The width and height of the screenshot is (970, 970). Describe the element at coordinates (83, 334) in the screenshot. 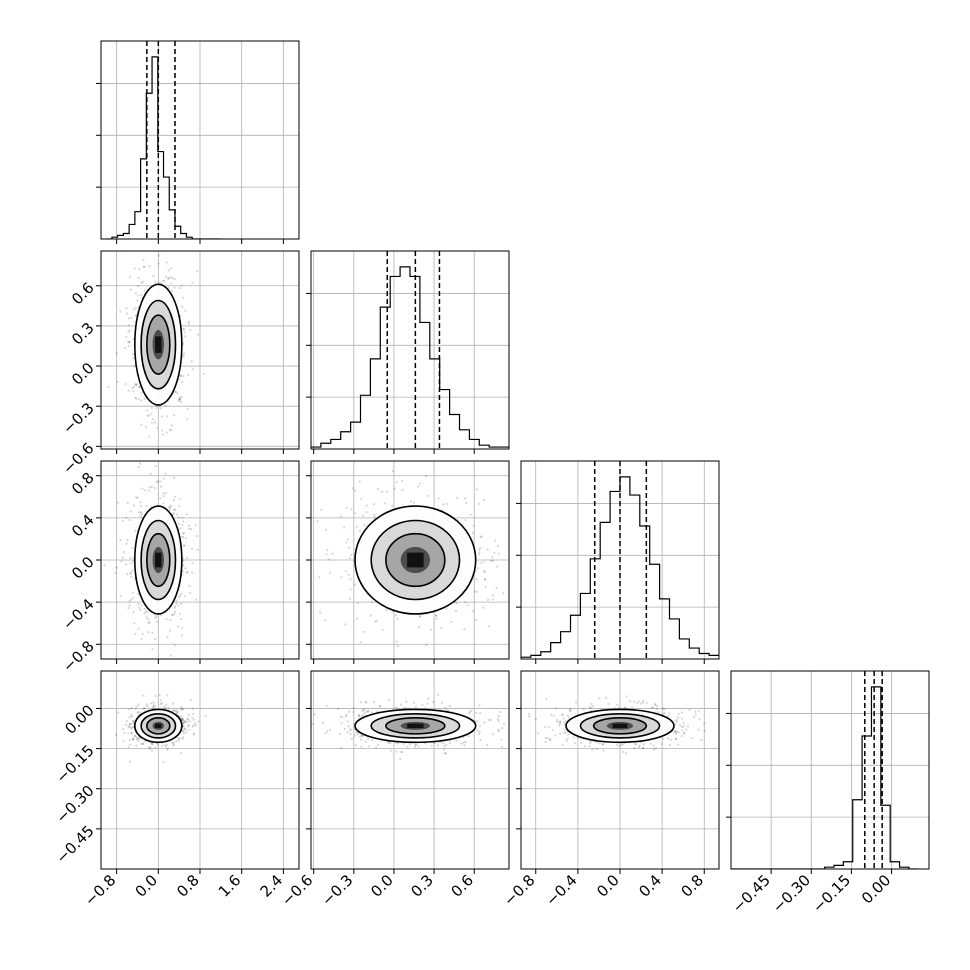

I see `y-tick-label: 0.3` at that location.